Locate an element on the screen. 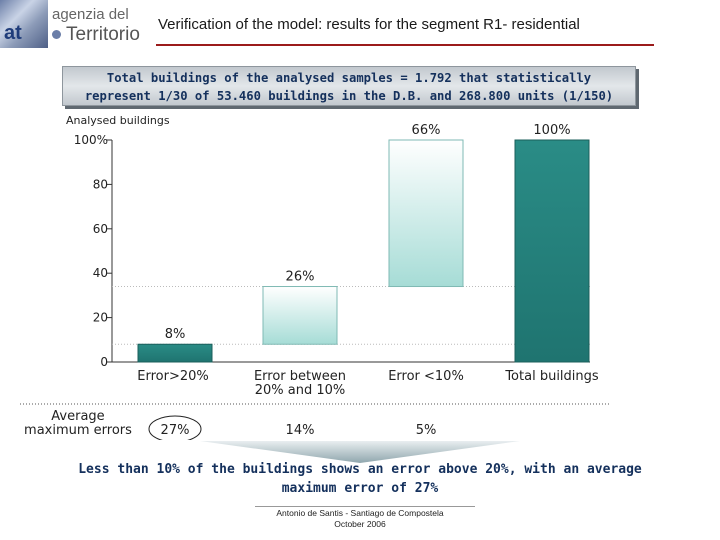 The width and height of the screenshot is (720, 540). y-axis-title: Analysed buildings is located at coordinates (118, 120).